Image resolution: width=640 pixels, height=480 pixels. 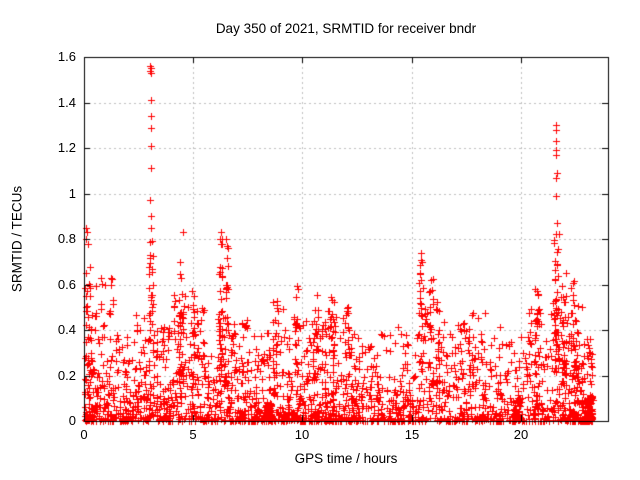 What do you see at coordinates (521, 434) in the screenshot?
I see `x-tick-label: 20` at bounding box center [521, 434].